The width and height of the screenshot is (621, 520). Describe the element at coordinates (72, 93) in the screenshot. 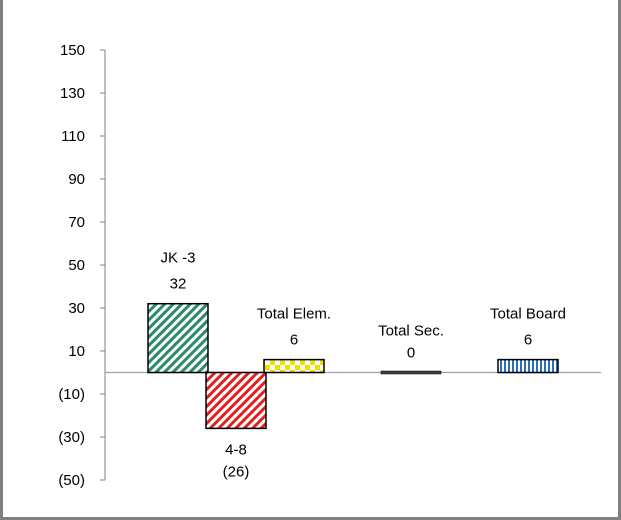

I see `y-tick-label: 130` at that location.